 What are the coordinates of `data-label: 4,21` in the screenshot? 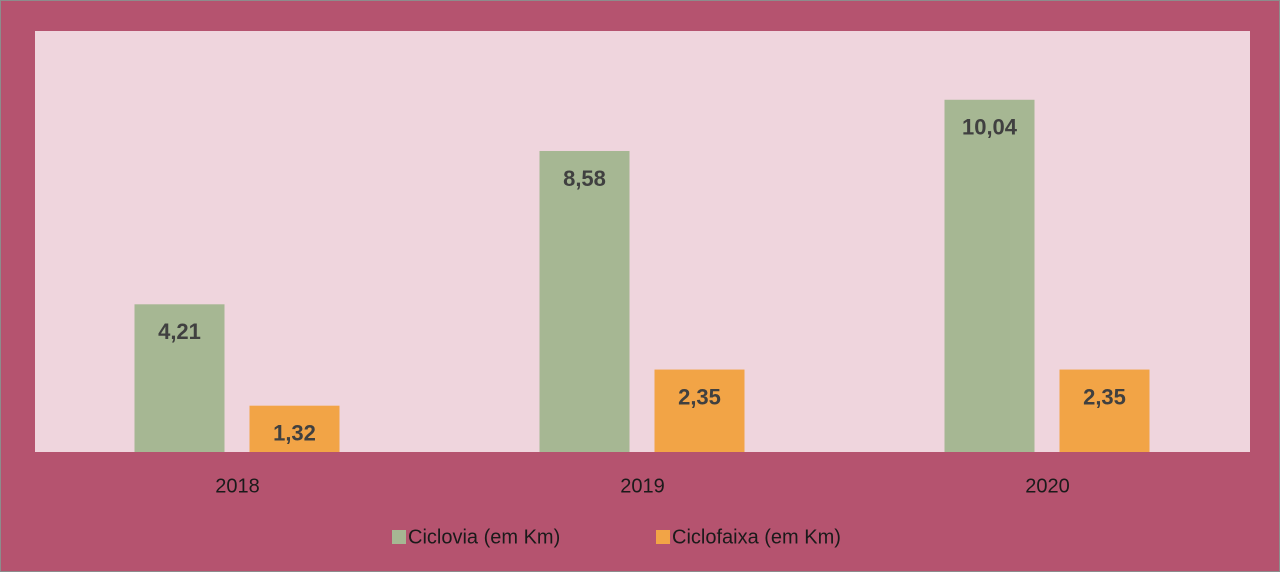 It's located at (179, 331).